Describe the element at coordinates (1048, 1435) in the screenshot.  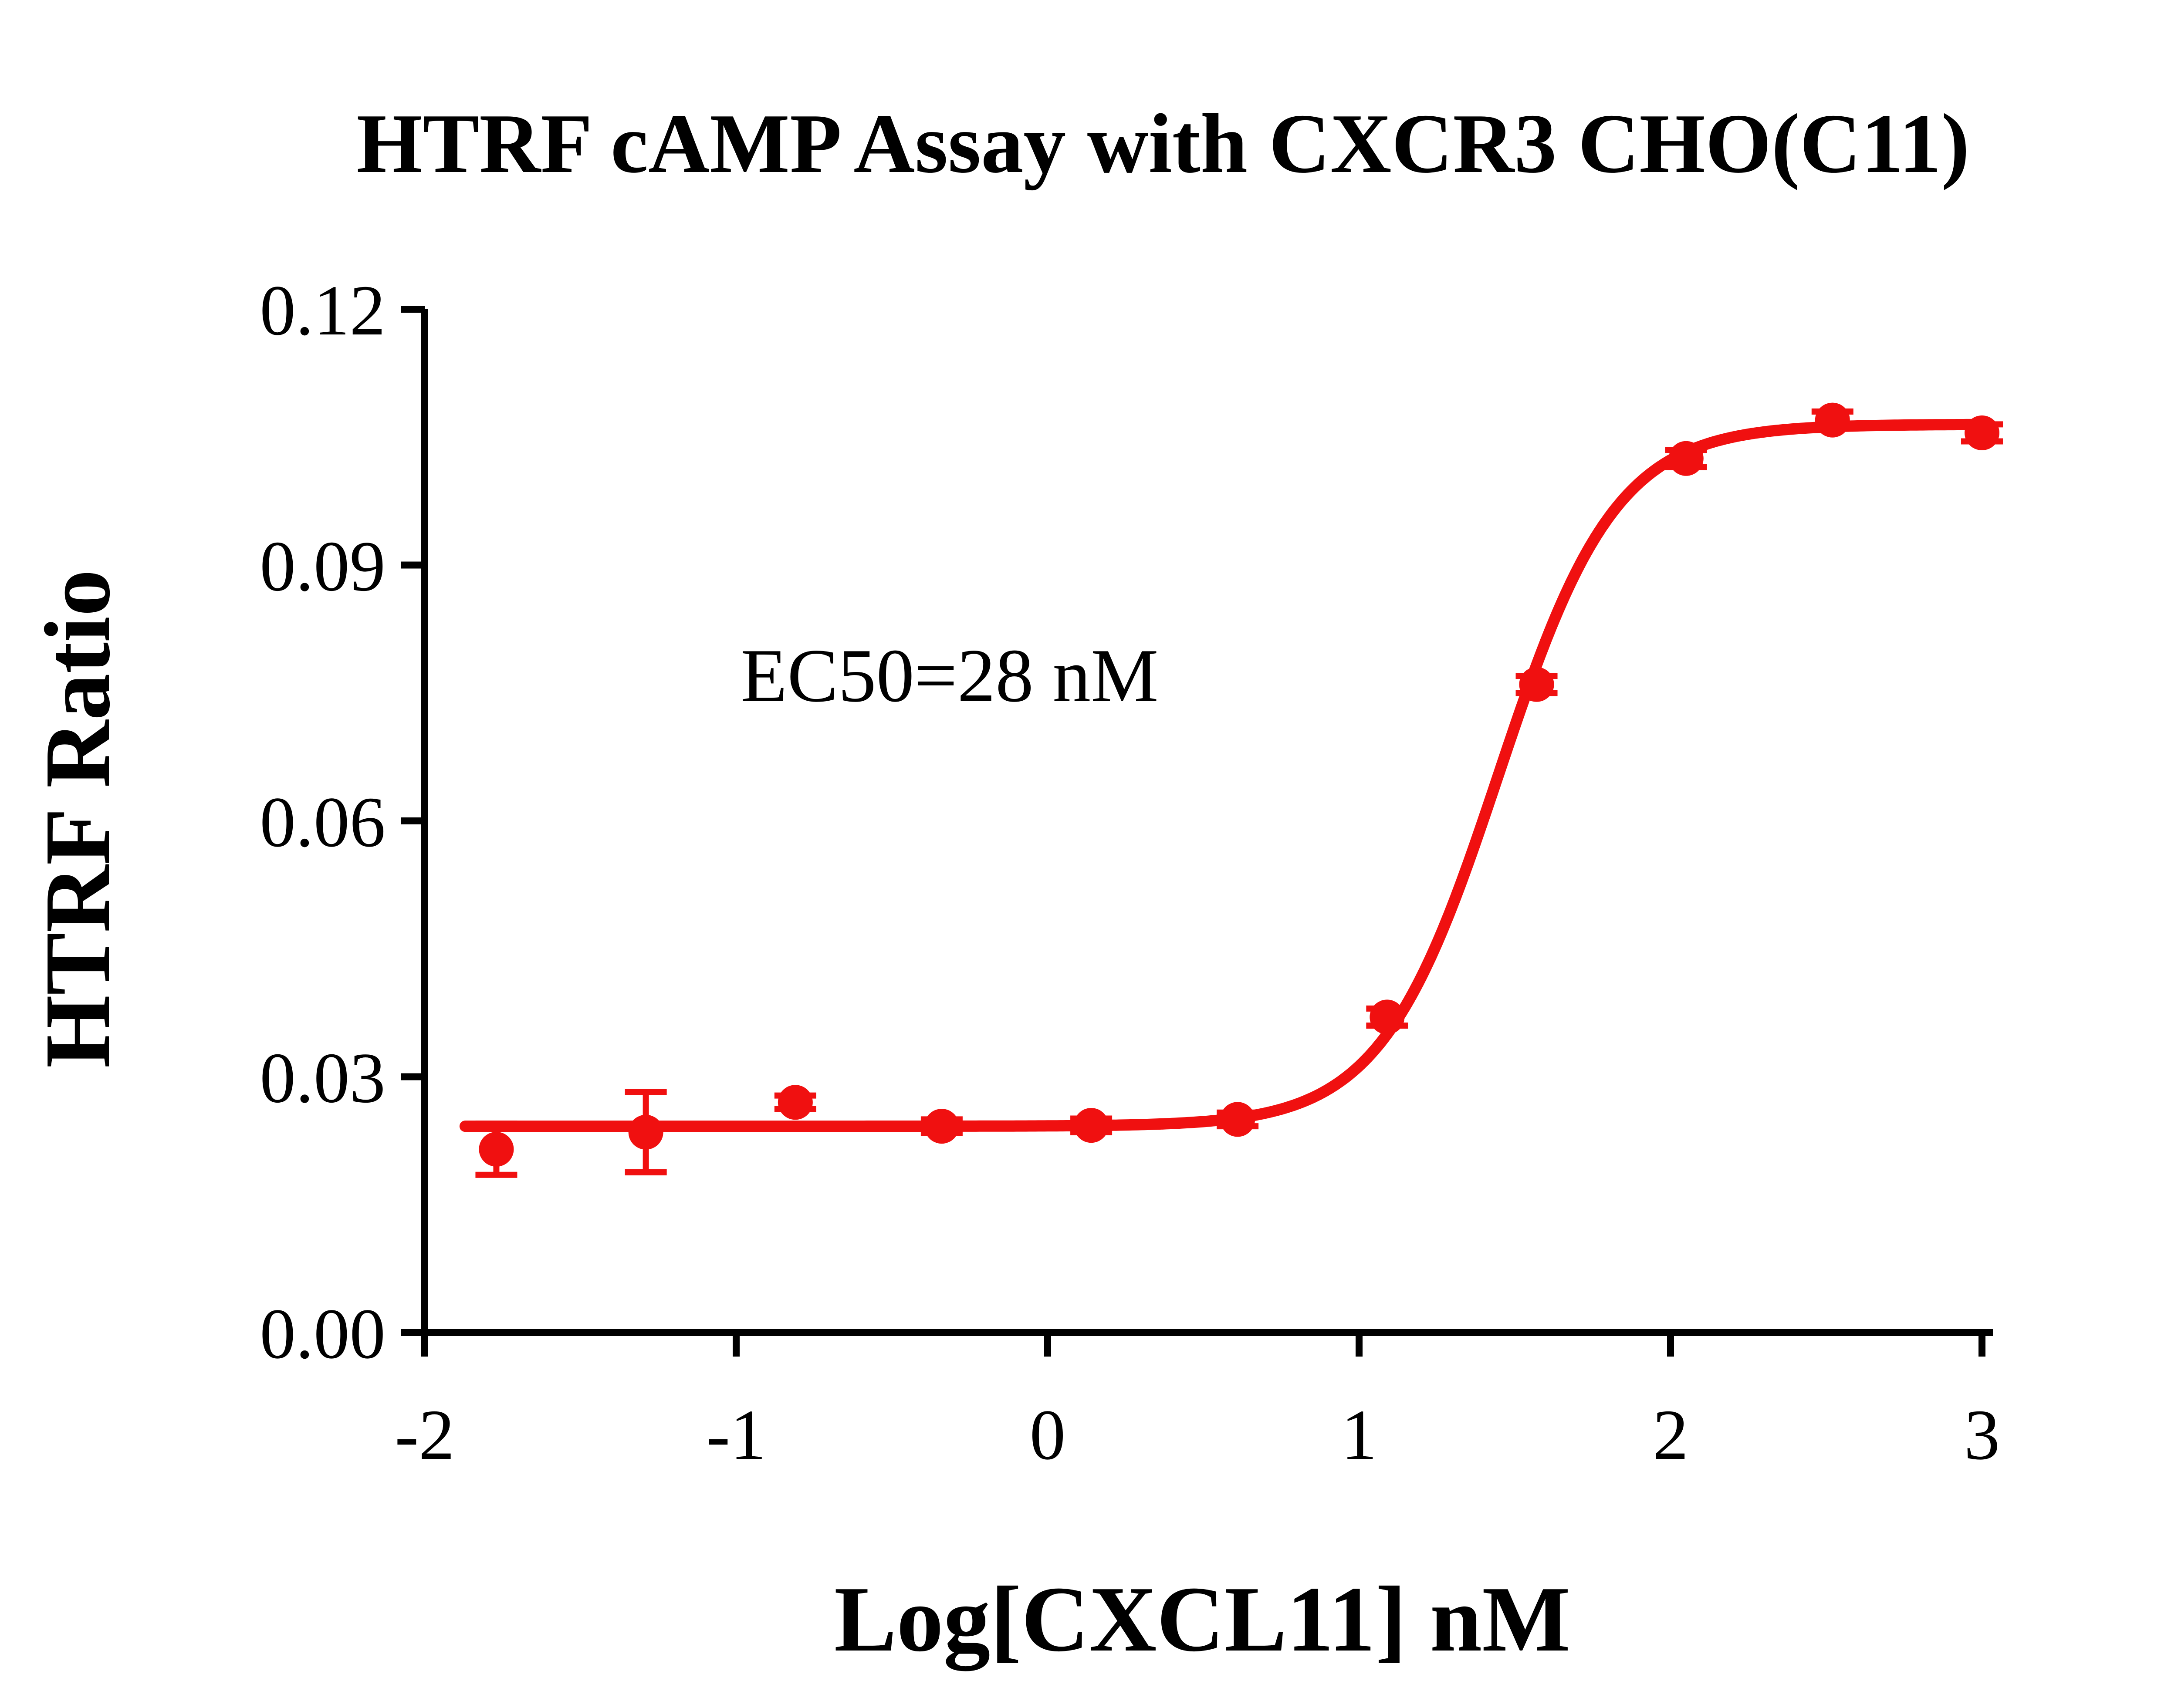
I see `x-tick-label: 0` at that location.